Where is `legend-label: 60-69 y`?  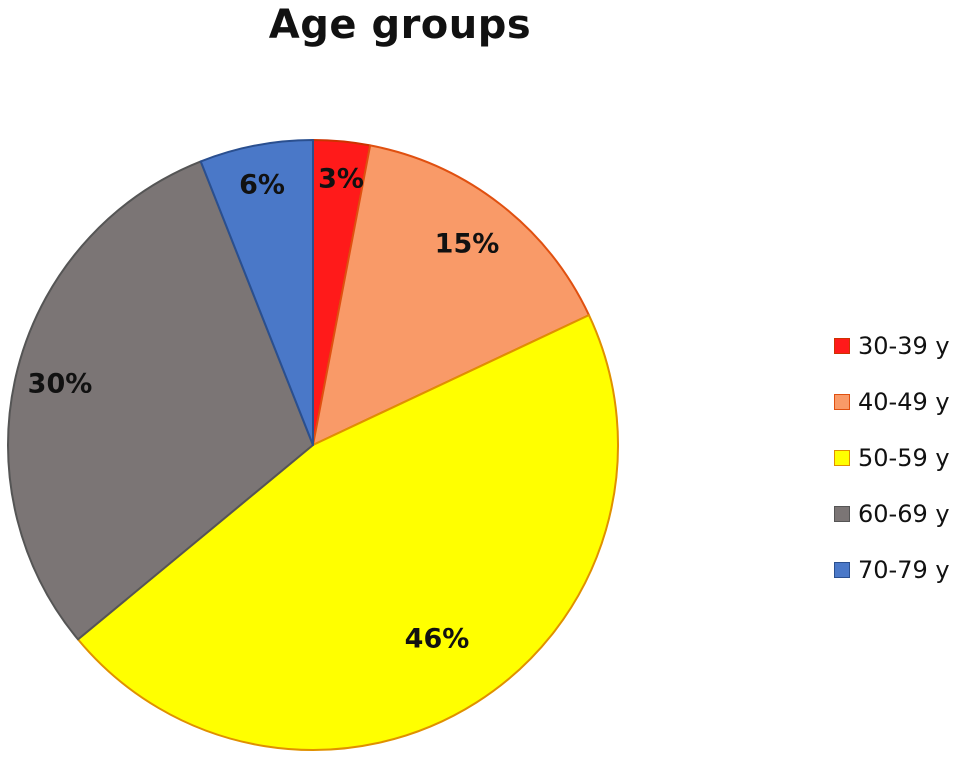 legend-label: 60-69 y is located at coordinates (904, 514).